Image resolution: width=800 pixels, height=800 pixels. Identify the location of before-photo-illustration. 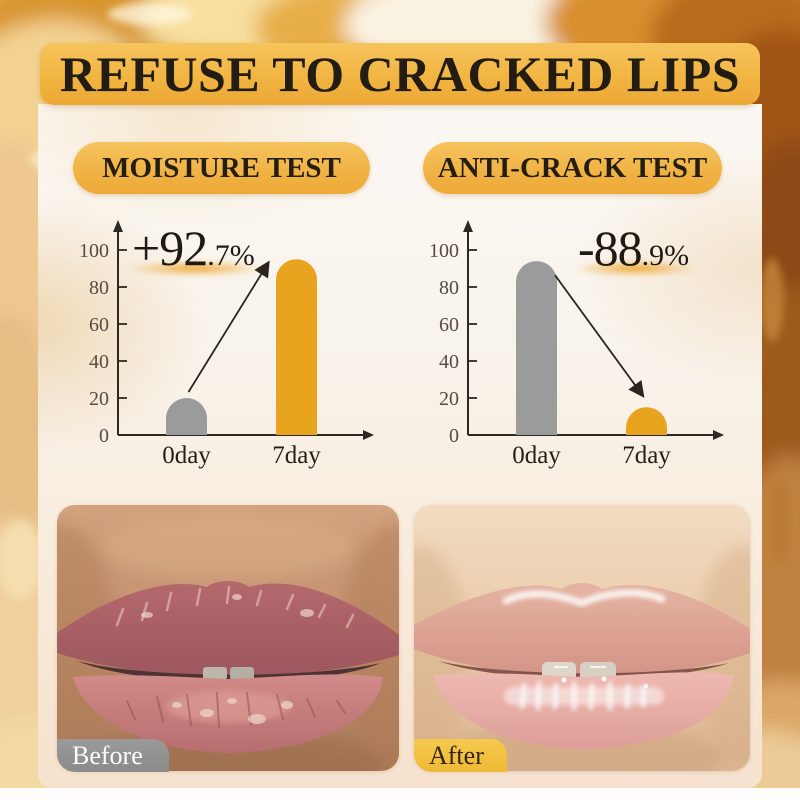
(228, 638).